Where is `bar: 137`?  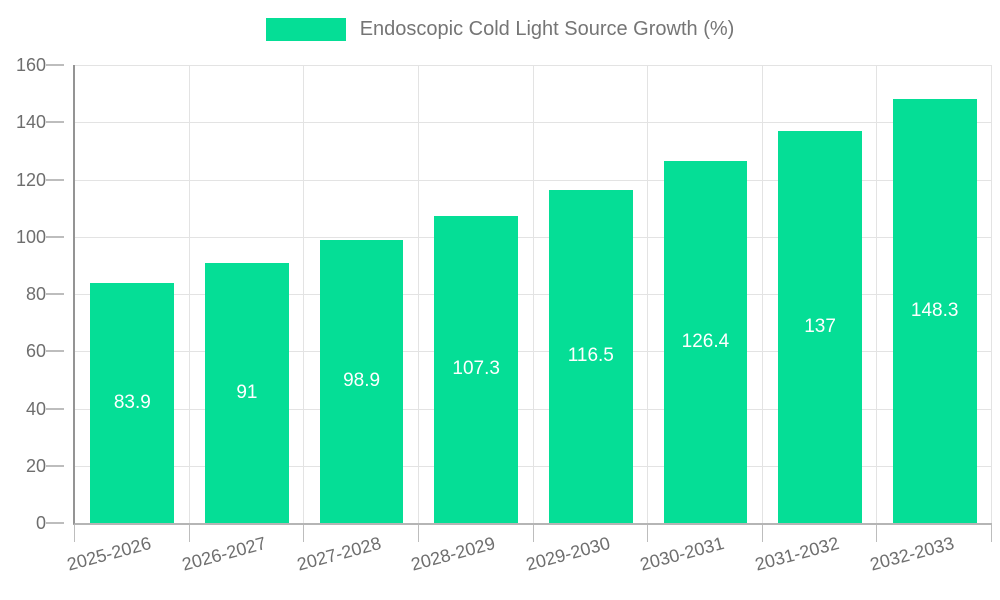
bar: 137 is located at coordinates (820, 326).